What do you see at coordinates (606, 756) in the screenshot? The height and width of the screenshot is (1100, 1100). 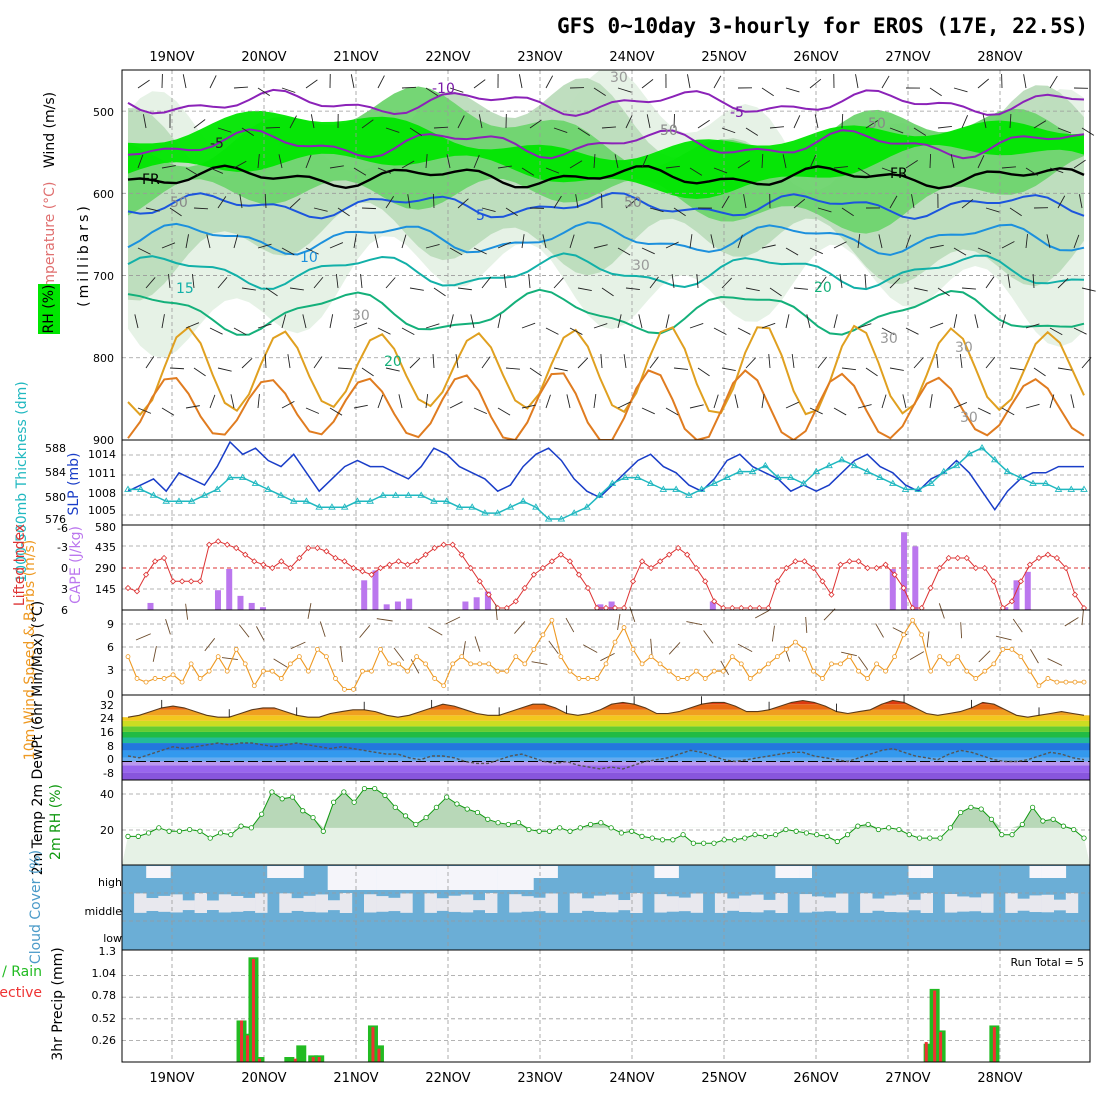 I see `dewpt-line` at bounding box center [606, 756].